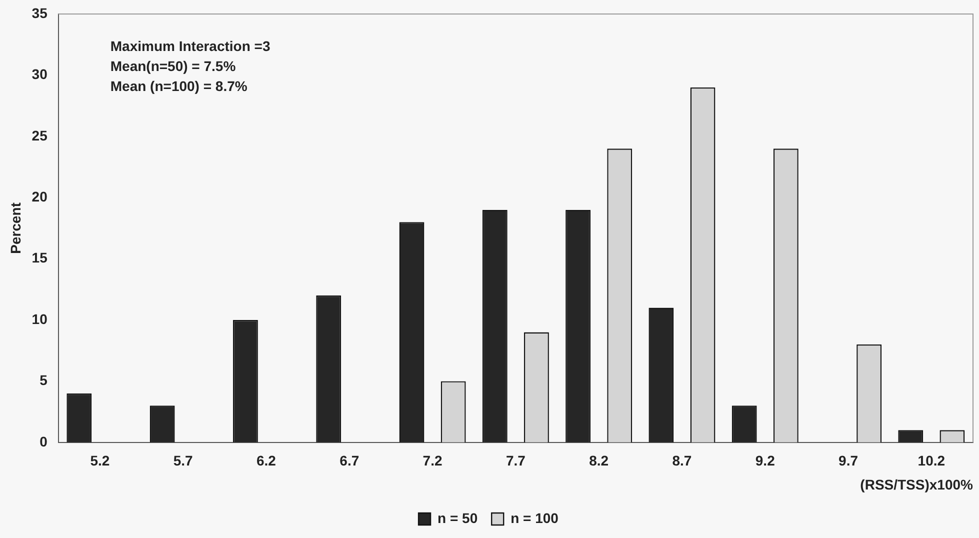  What do you see at coordinates (682, 460) in the screenshot?
I see `x-tick-label: 8.7` at bounding box center [682, 460].